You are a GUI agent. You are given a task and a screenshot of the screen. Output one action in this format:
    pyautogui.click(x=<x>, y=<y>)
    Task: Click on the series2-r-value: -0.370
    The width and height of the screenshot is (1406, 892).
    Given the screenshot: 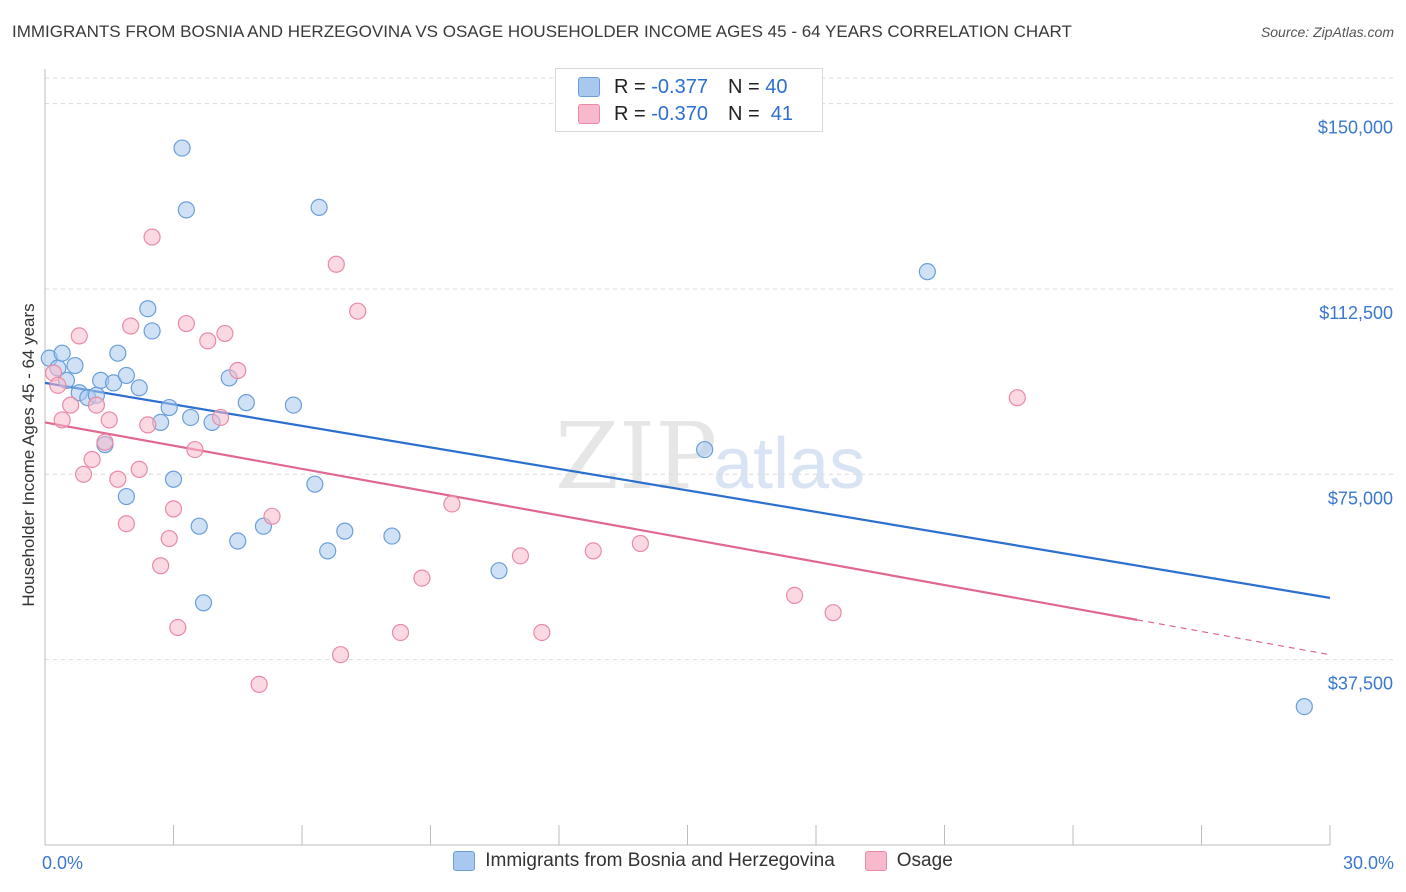 What is the action you would take?
    pyautogui.click(x=679, y=113)
    